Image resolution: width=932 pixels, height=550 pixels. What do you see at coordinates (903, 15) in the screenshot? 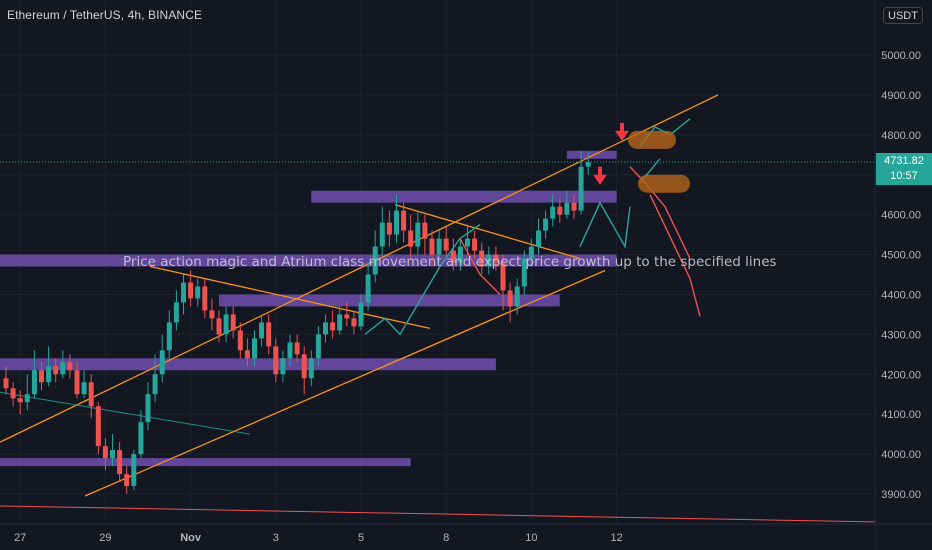
I see `currency-button: USDT` at bounding box center [903, 15].